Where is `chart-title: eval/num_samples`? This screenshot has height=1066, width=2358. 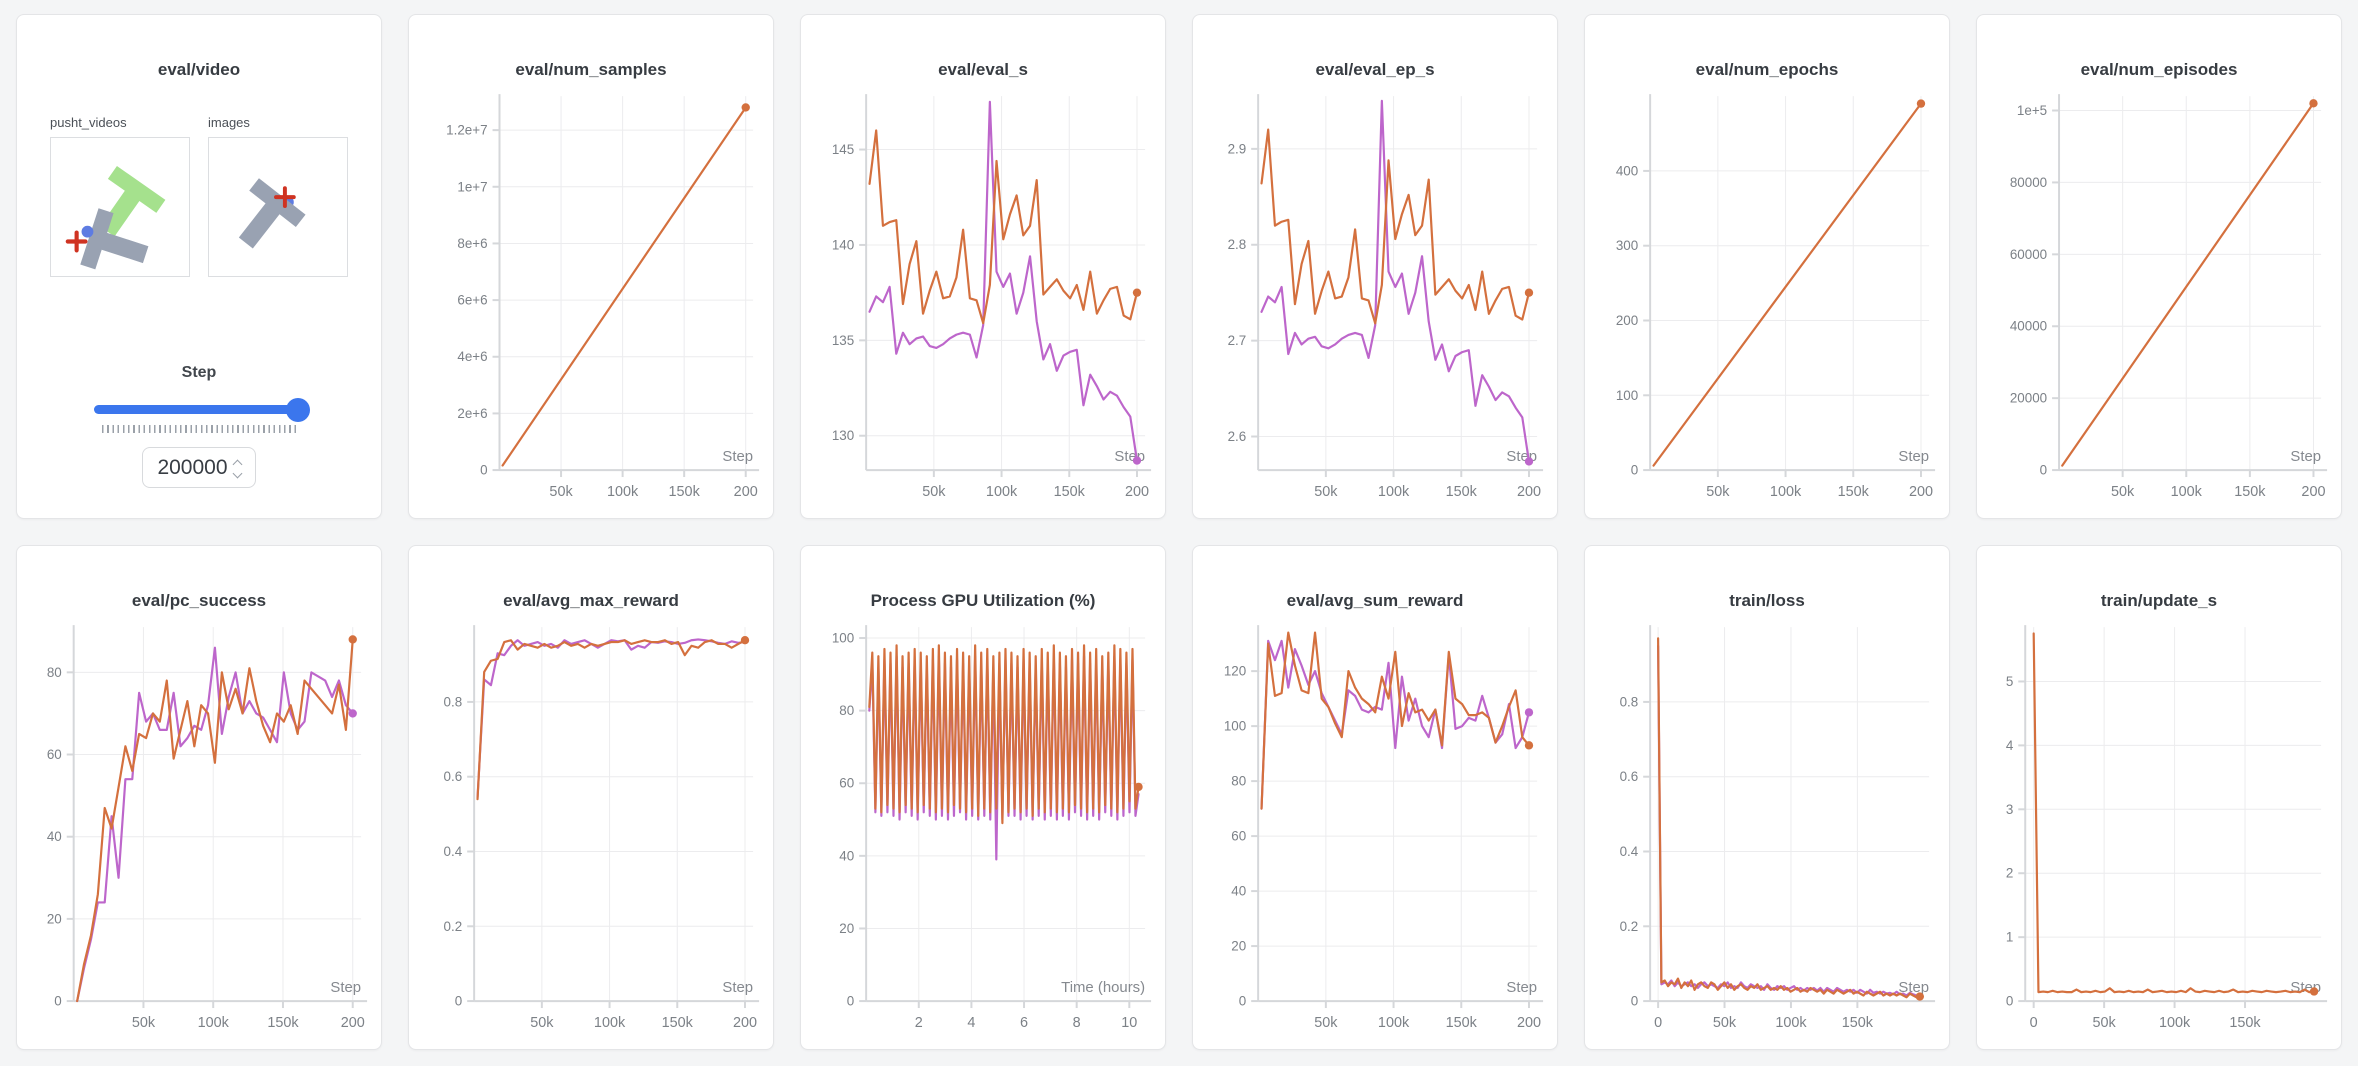
chart-title: eval/num_samples is located at coordinates (591, 69).